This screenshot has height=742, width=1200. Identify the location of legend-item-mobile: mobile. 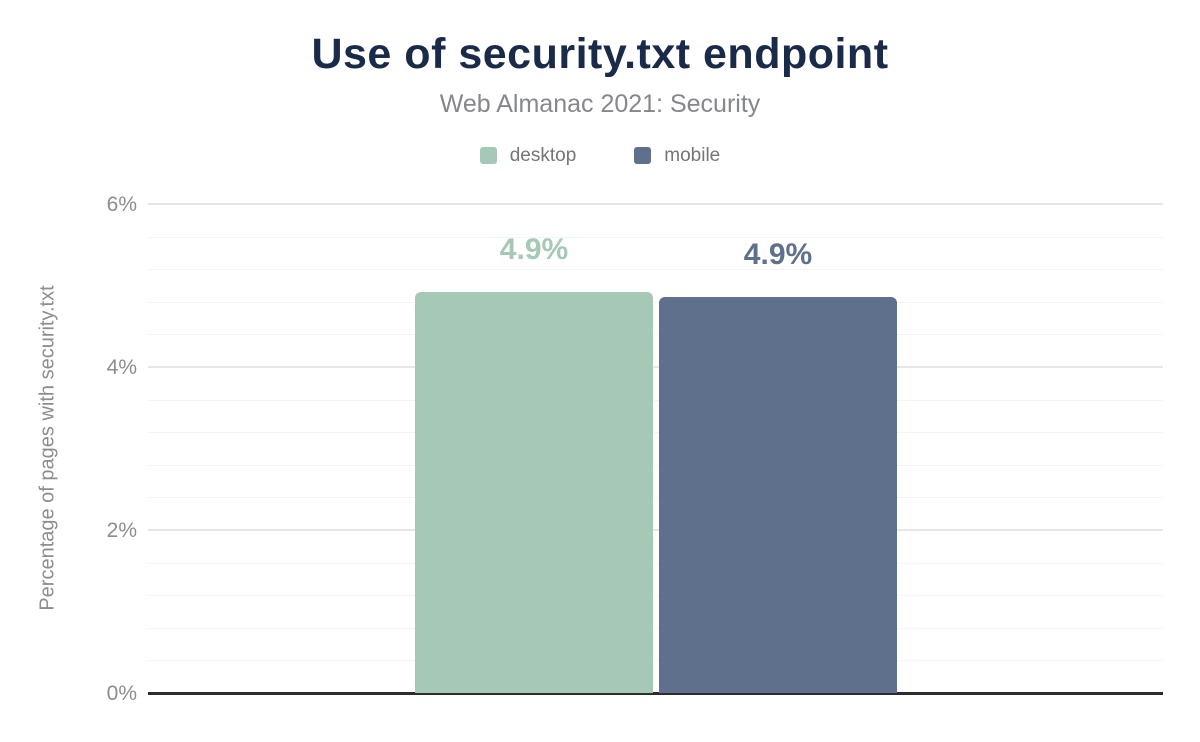
(677, 155).